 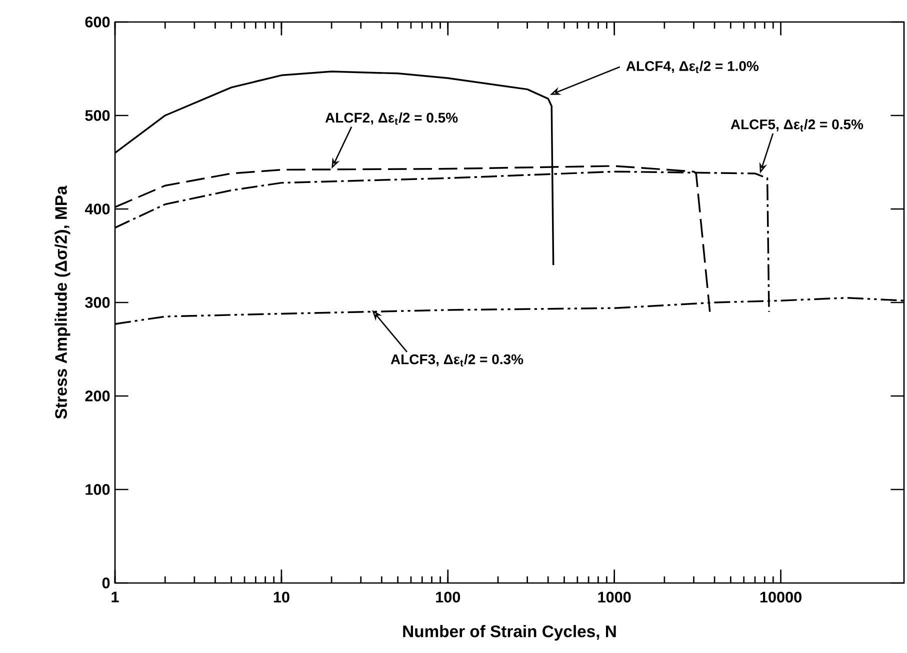 What do you see at coordinates (457, 360) in the screenshot?
I see `annotation: ALCF3, Δε$_{t}$/2 = 0.3%` at bounding box center [457, 360].